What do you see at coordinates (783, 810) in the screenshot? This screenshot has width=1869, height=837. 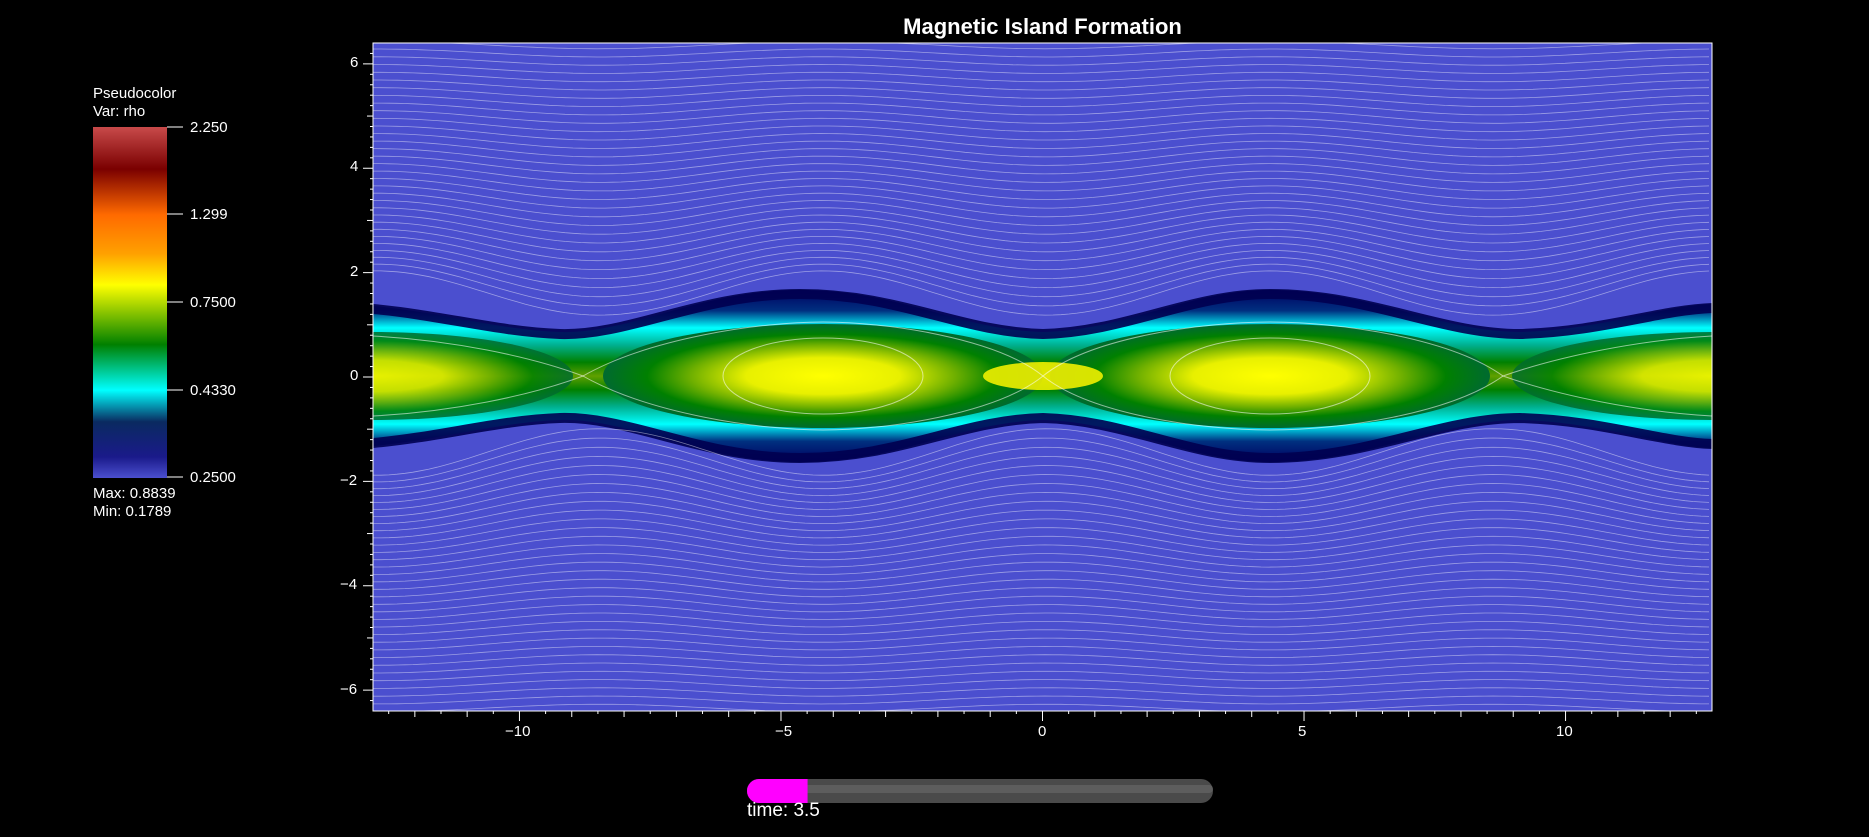 I see `time-label: time: 3.5` at bounding box center [783, 810].